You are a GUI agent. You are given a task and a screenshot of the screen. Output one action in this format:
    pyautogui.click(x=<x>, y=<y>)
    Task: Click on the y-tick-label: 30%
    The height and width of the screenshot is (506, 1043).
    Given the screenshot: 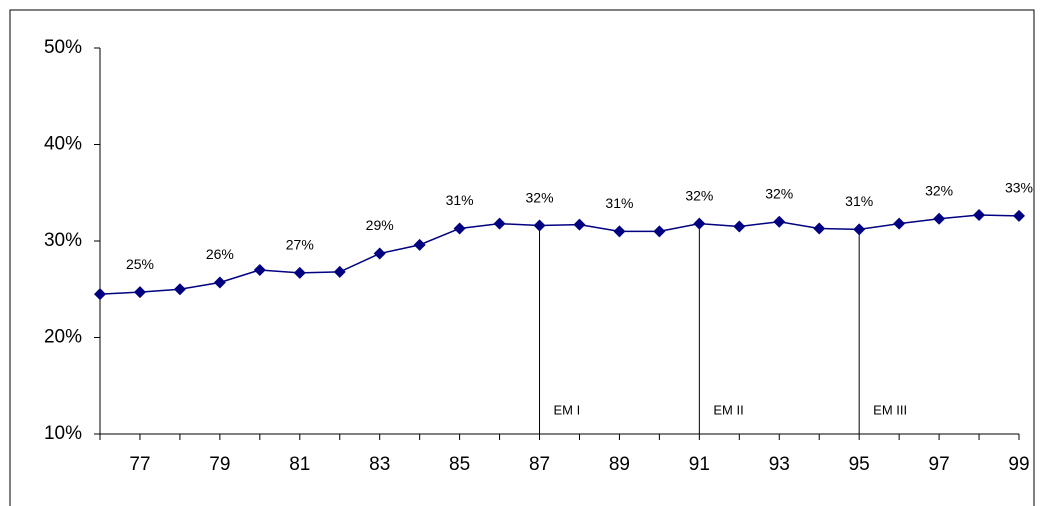 What is the action you would take?
    pyautogui.click(x=63, y=240)
    